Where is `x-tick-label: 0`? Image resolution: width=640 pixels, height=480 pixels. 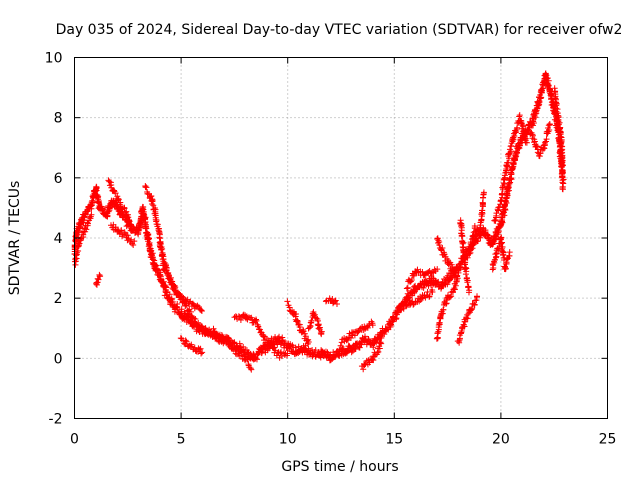 x-tick-label: 0 is located at coordinates (74, 440).